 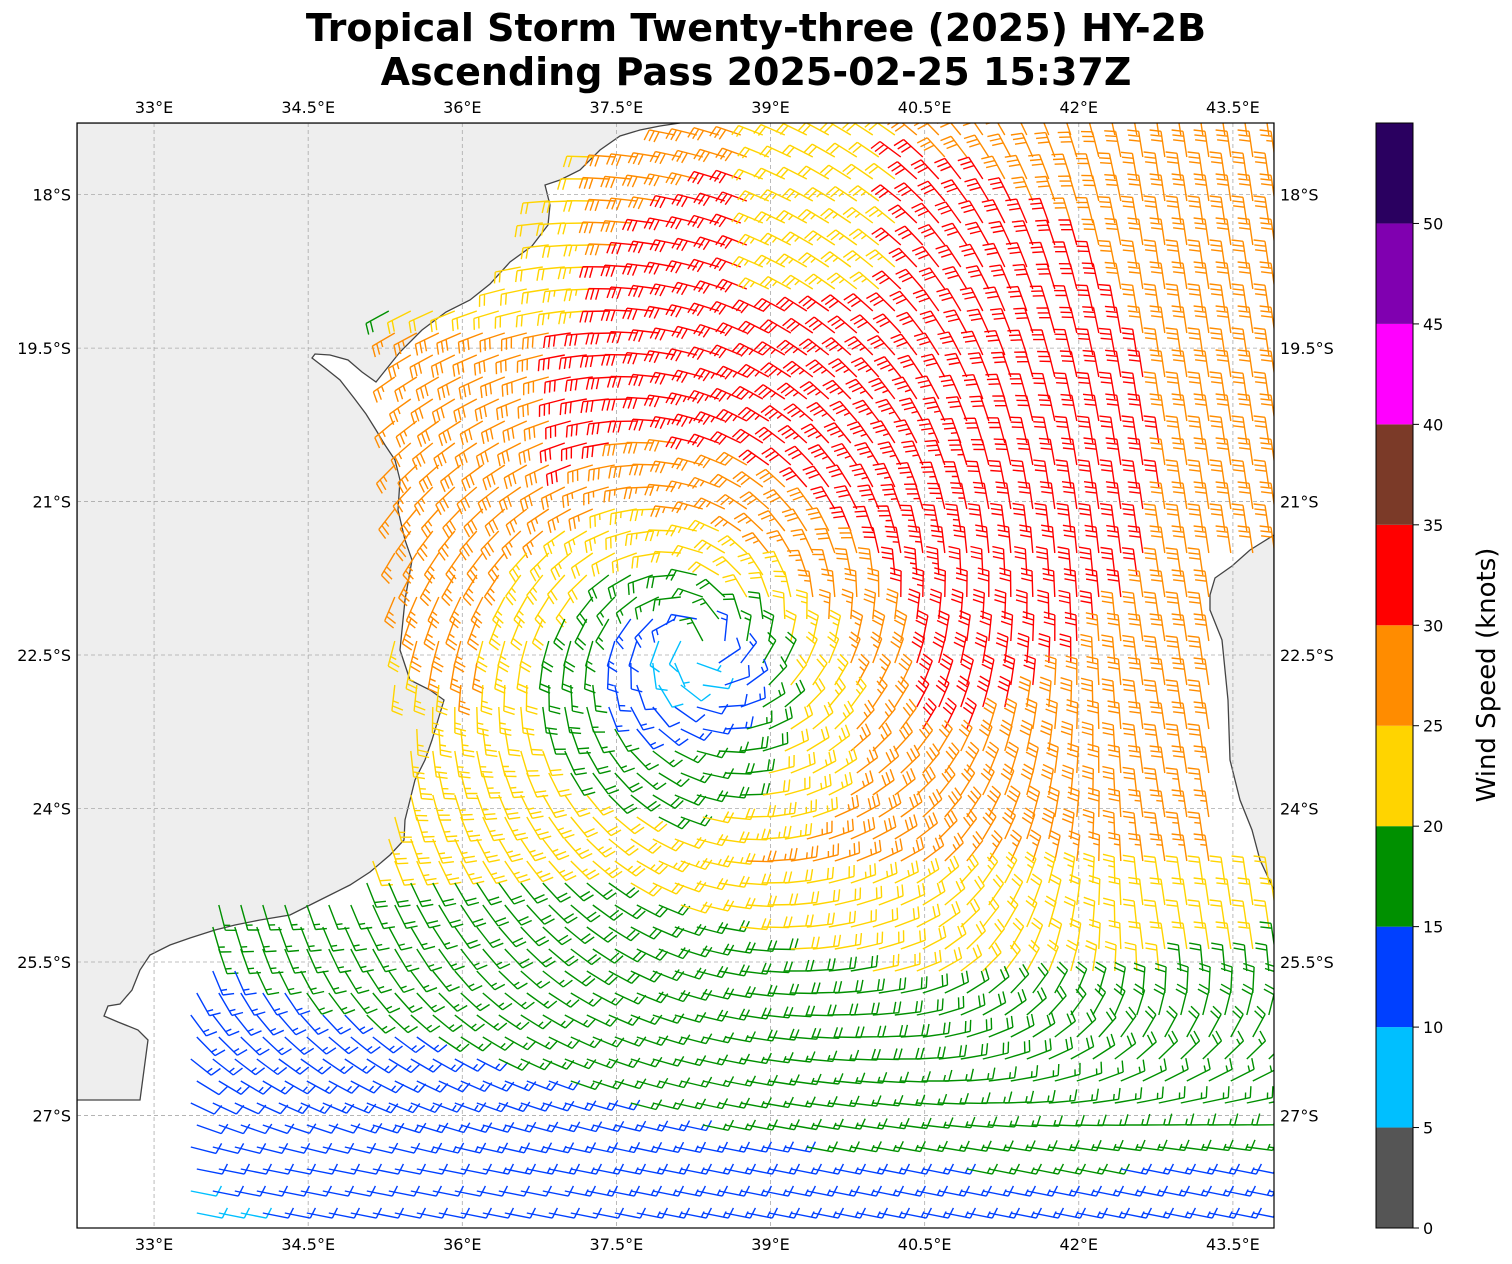 I want to click on colorbar-tick-label: 45, so click(x=1433, y=324).